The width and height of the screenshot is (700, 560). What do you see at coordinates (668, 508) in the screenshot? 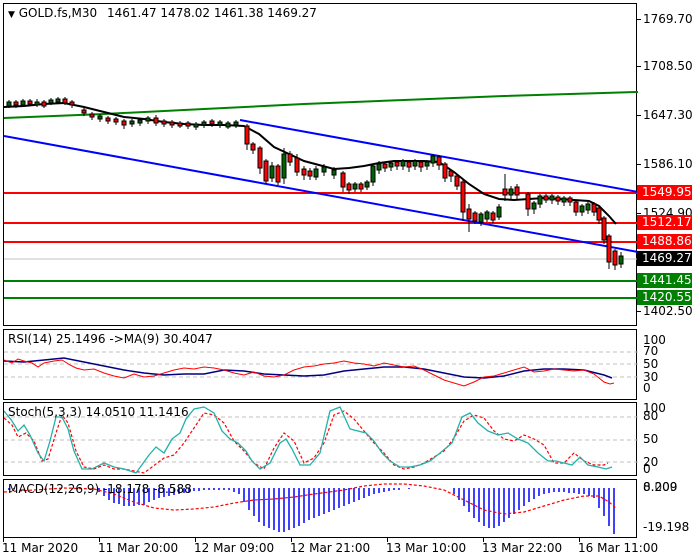
I see `macd-axis: 8.209 0.000 -19.198` at bounding box center [668, 508].